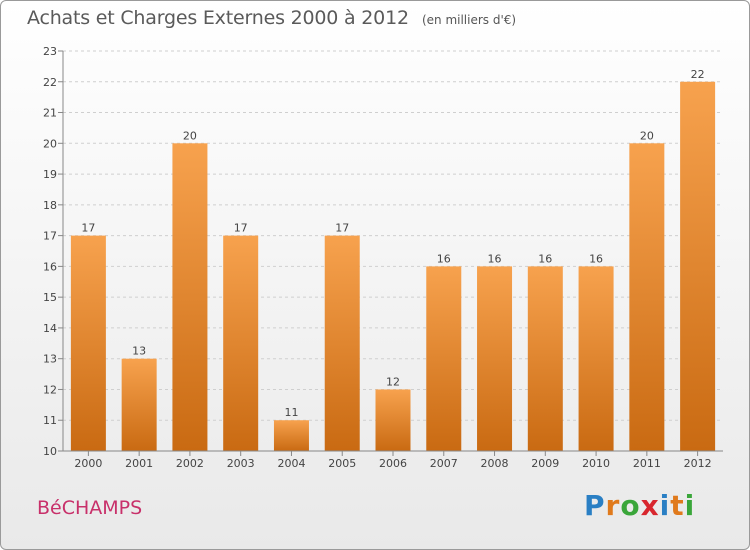 This screenshot has width=750, height=550. What do you see at coordinates (342, 228) in the screenshot?
I see `data-label-2005: 17` at bounding box center [342, 228].